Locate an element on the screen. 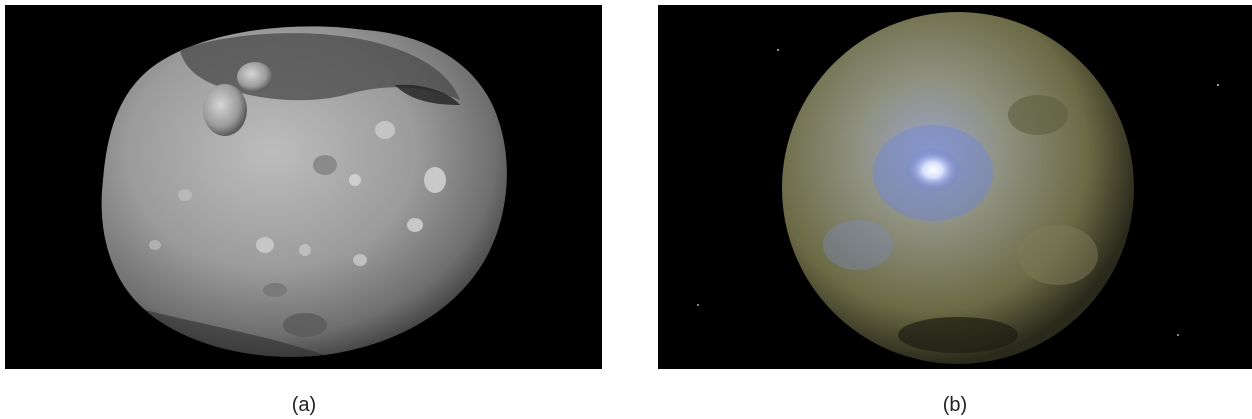 This screenshot has height=419, width=1252. panel-a-caption: (a) is located at coordinates (304, 405).